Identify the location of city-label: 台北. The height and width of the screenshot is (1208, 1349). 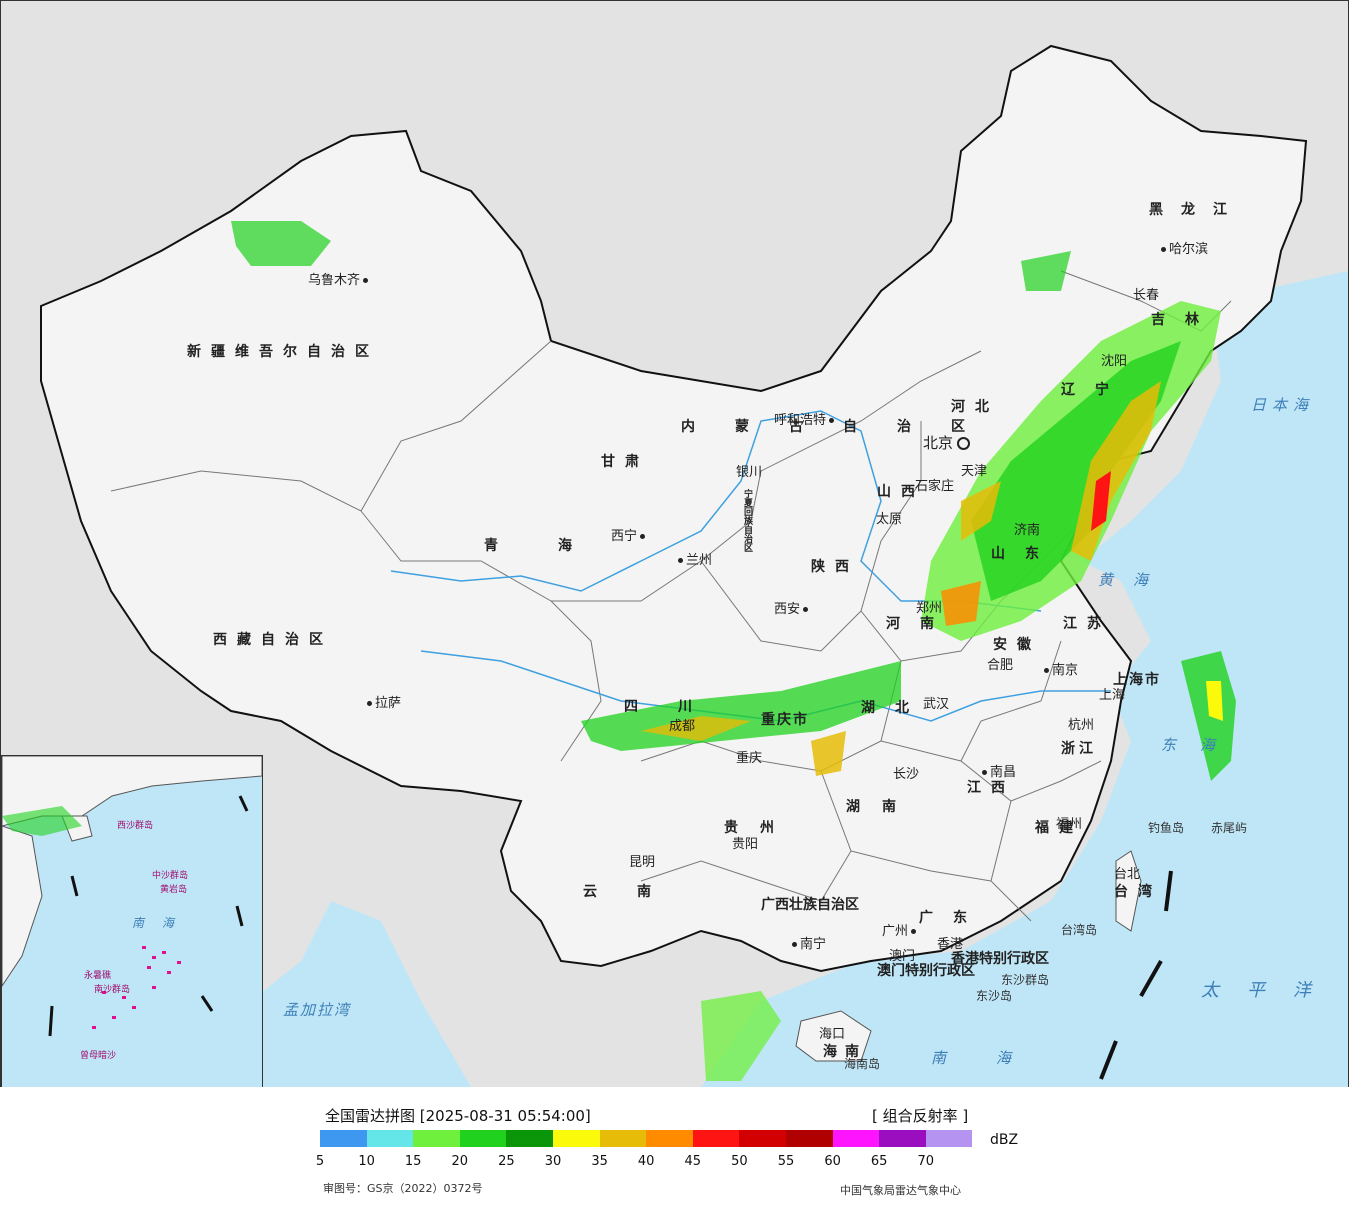
(1127, 874).